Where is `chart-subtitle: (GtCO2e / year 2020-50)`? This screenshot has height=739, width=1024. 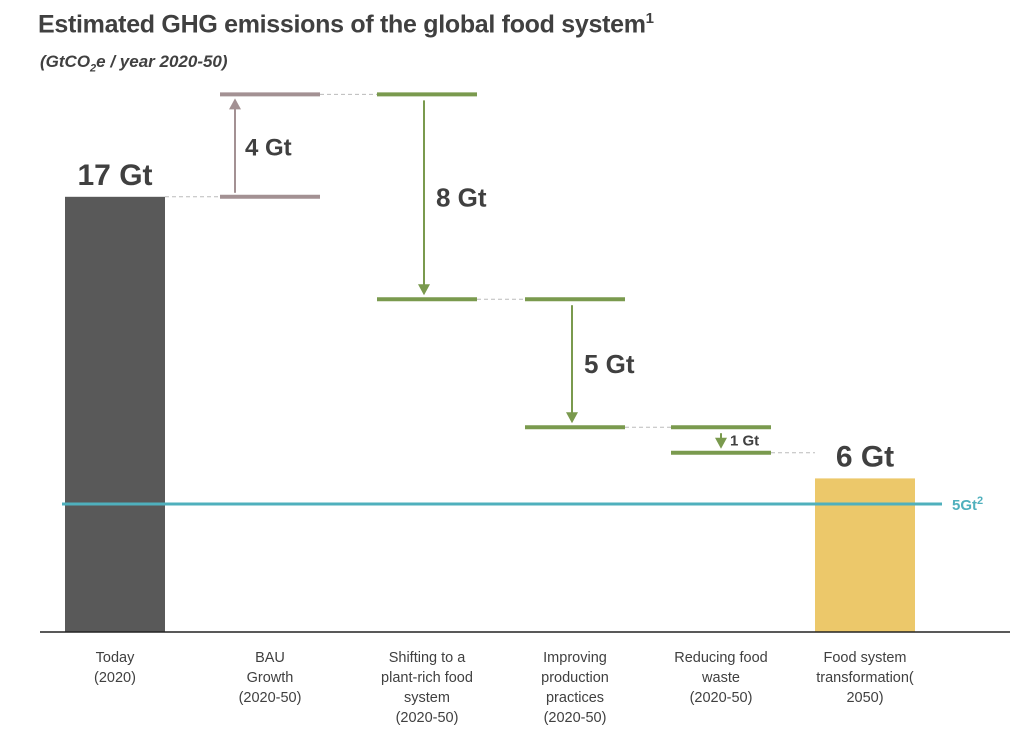 chart-subtitle: (GtCO2e / year 2020-50) is located at coordinates (134, 63).